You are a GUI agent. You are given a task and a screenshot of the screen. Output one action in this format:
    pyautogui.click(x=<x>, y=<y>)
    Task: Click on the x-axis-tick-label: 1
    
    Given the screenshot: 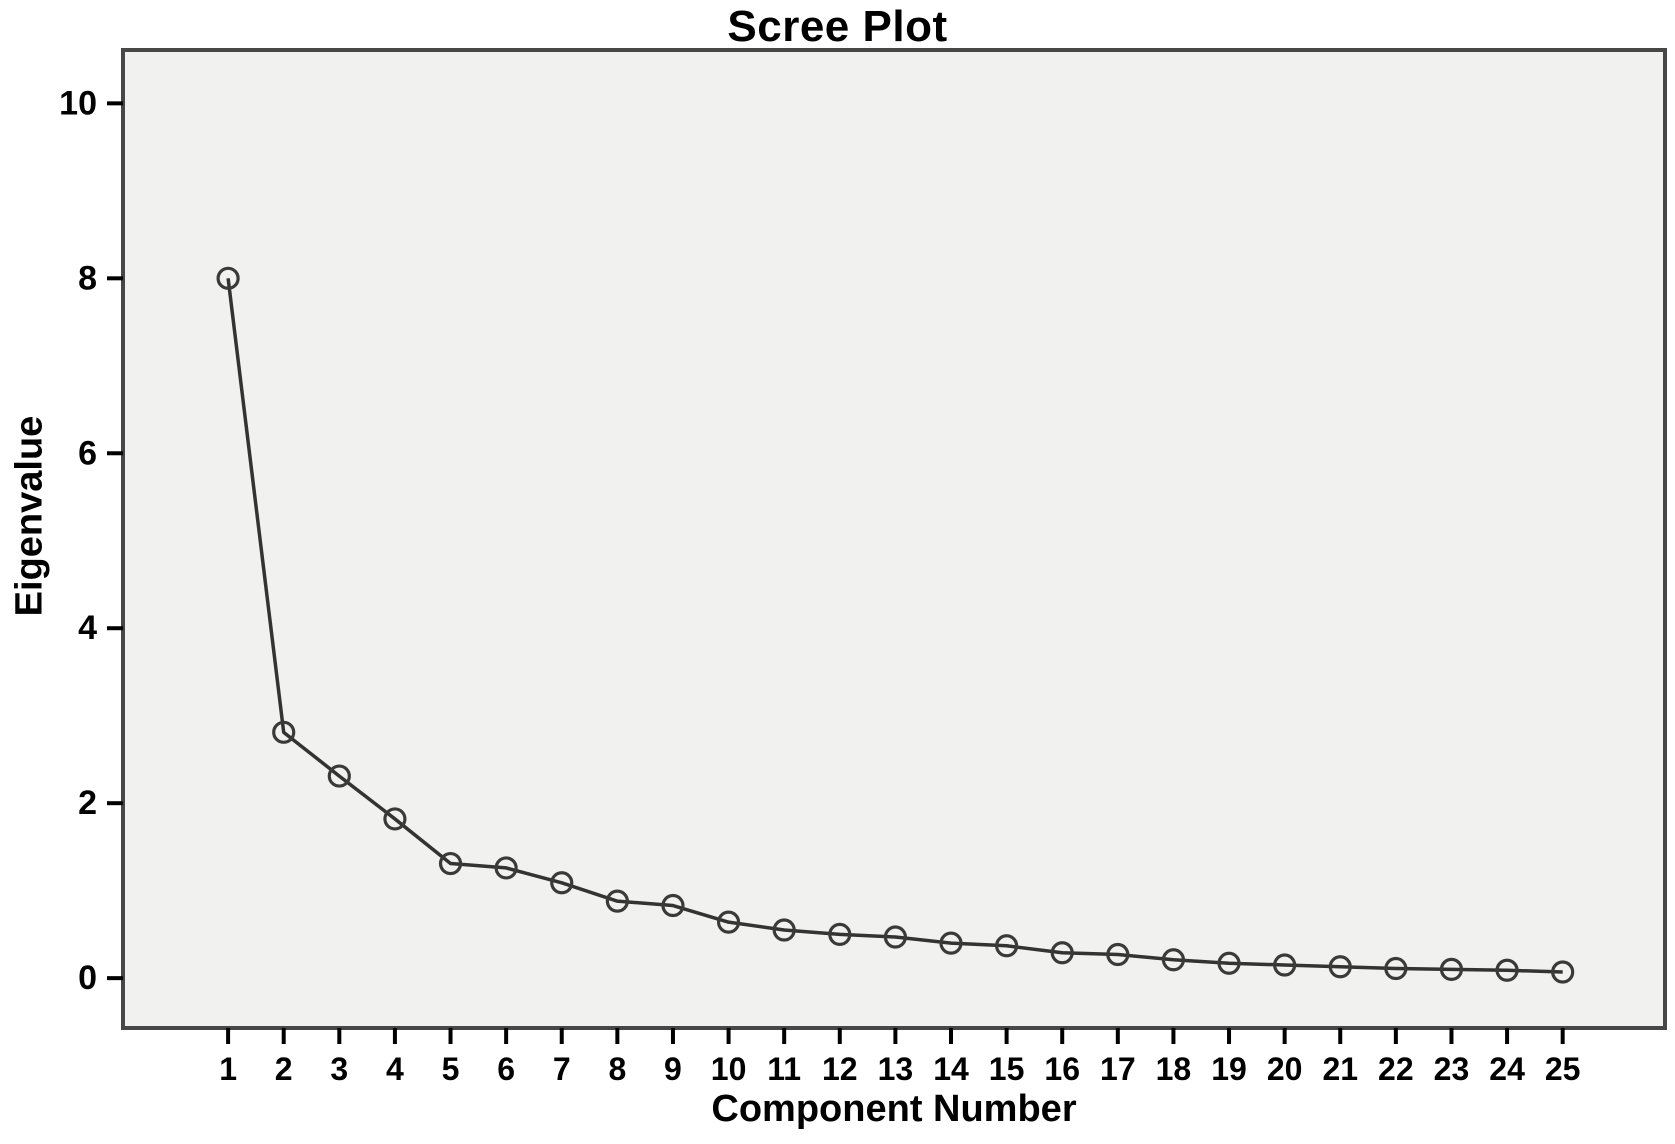 What is the action you would take?
    pyautogui.click(x=228, y=1069)
    